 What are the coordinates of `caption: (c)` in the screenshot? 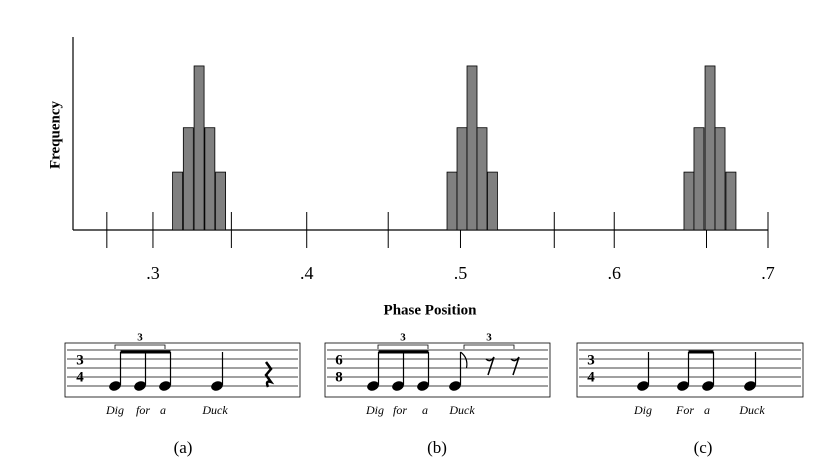 It's located at (703, 447).